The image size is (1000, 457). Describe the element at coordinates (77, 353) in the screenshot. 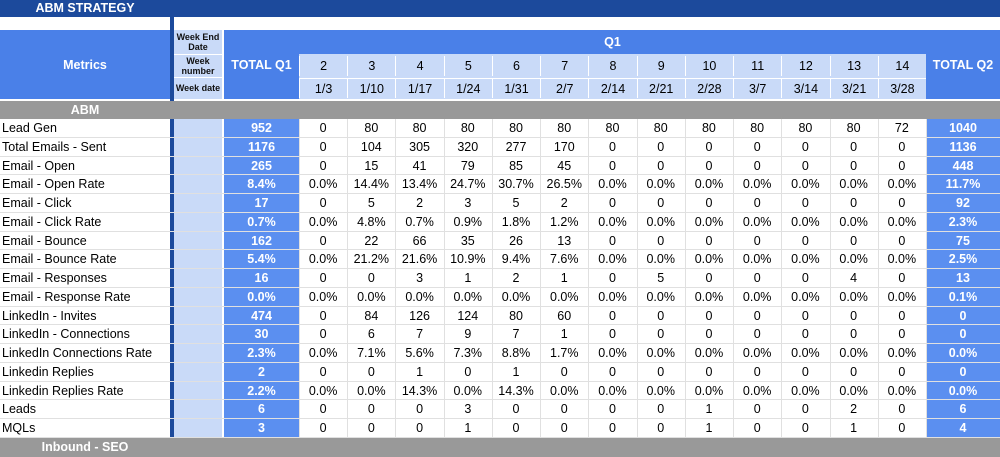

I see `metric-label: LinkedIn Connections Rate` at that location.